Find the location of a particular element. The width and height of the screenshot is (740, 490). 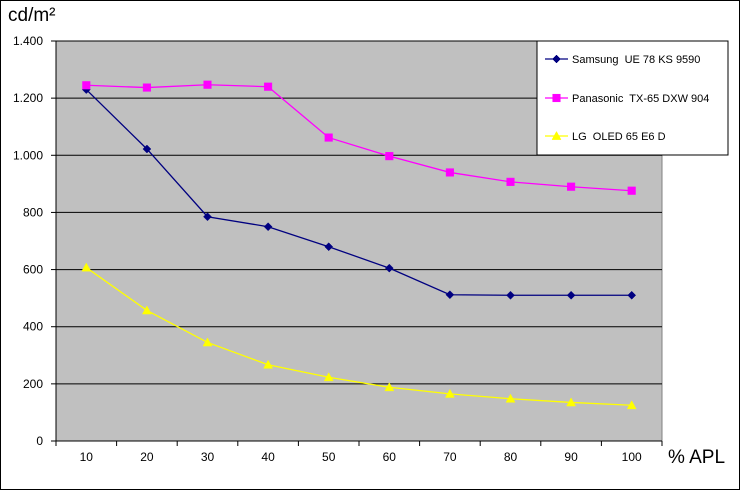

y-tick-label: 1.000 is located at coordinates (28, 155).